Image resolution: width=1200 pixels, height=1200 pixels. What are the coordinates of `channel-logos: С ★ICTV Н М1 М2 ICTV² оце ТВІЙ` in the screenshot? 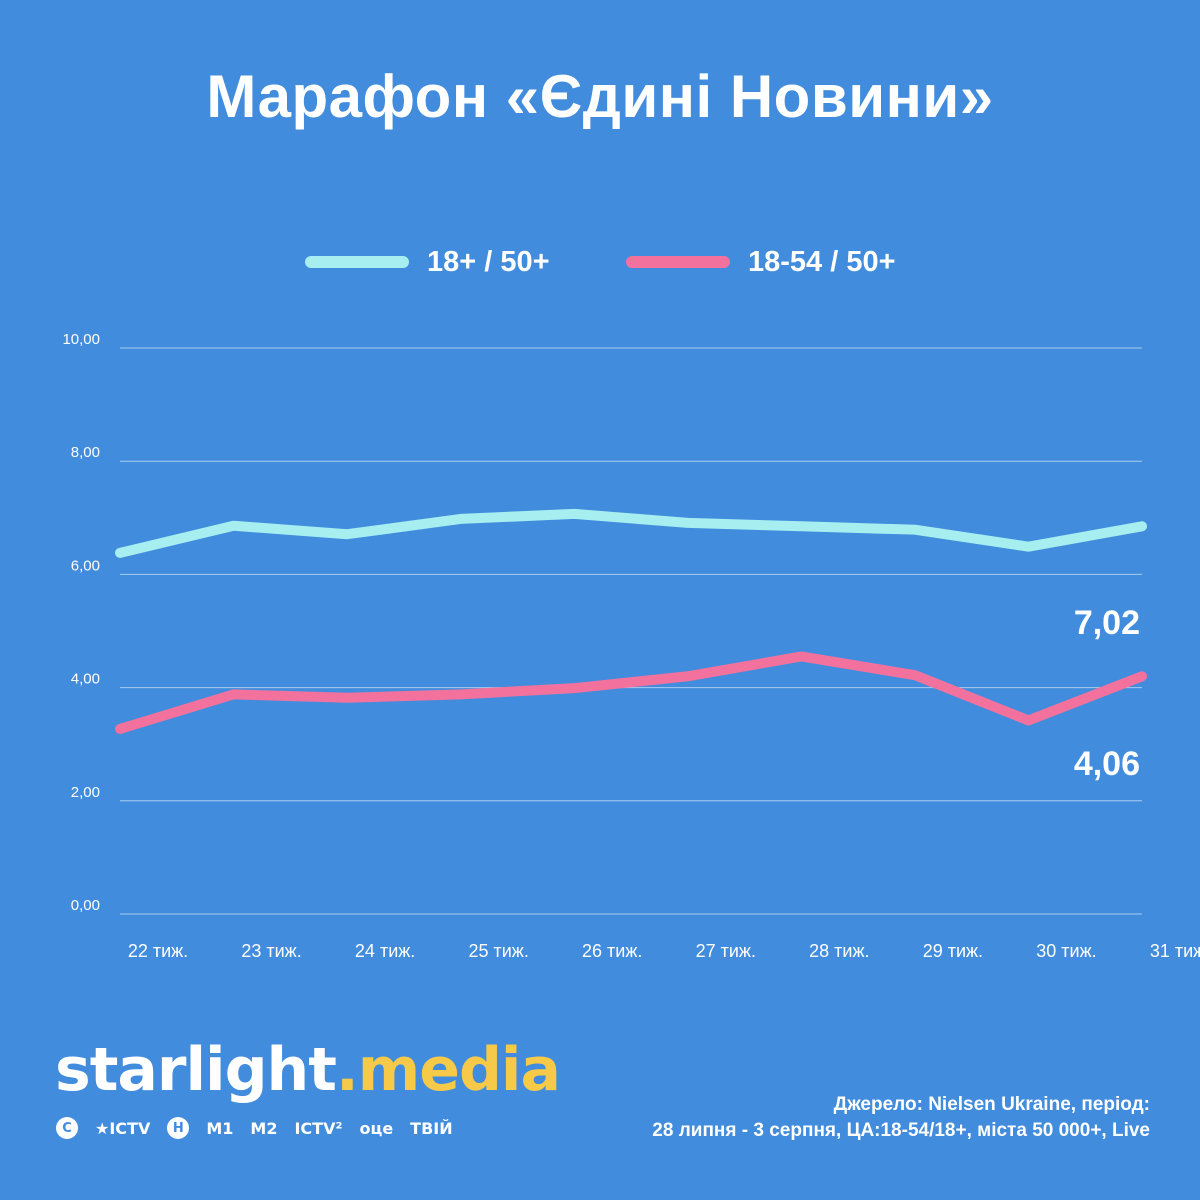 It's located at (254, 1128).